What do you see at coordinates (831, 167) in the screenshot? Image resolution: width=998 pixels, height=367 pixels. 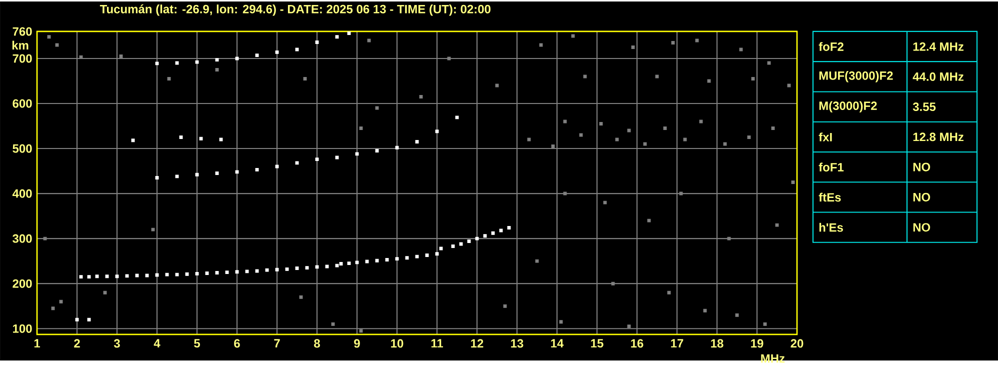 I see `text: foF1` at bounding box center [831, 167].